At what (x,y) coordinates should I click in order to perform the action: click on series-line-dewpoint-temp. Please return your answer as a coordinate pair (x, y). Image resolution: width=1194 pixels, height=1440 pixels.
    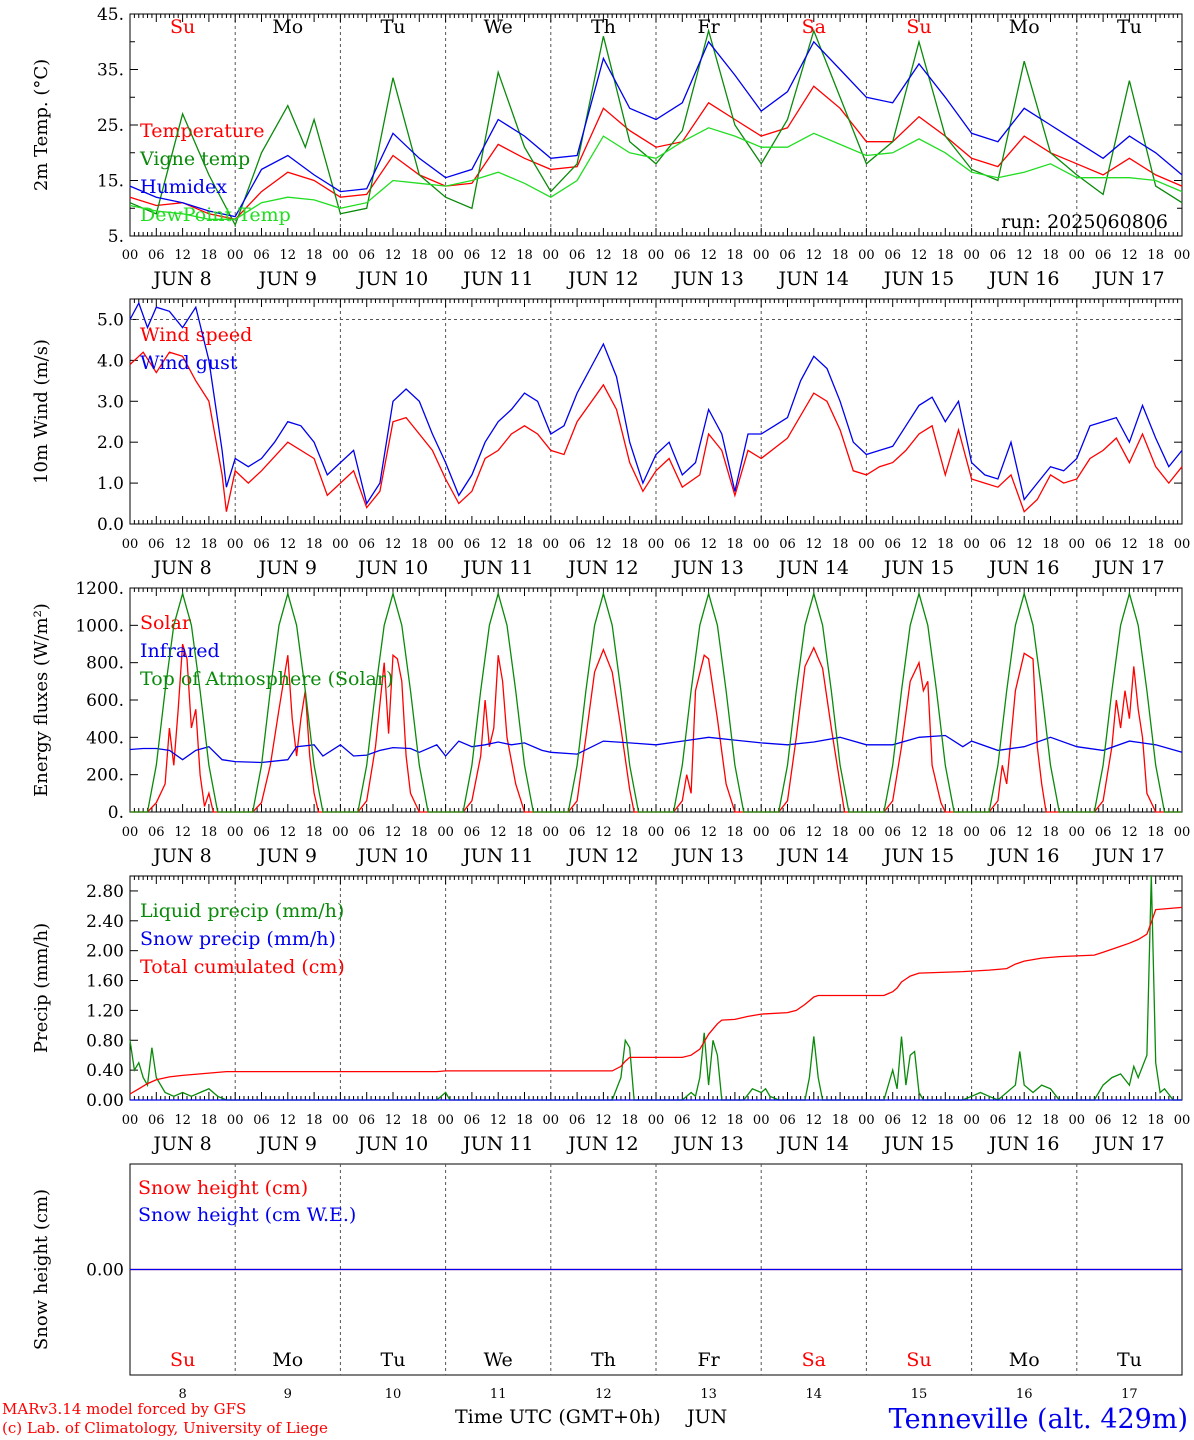
    Looking at the image, I should click on (656, 173).